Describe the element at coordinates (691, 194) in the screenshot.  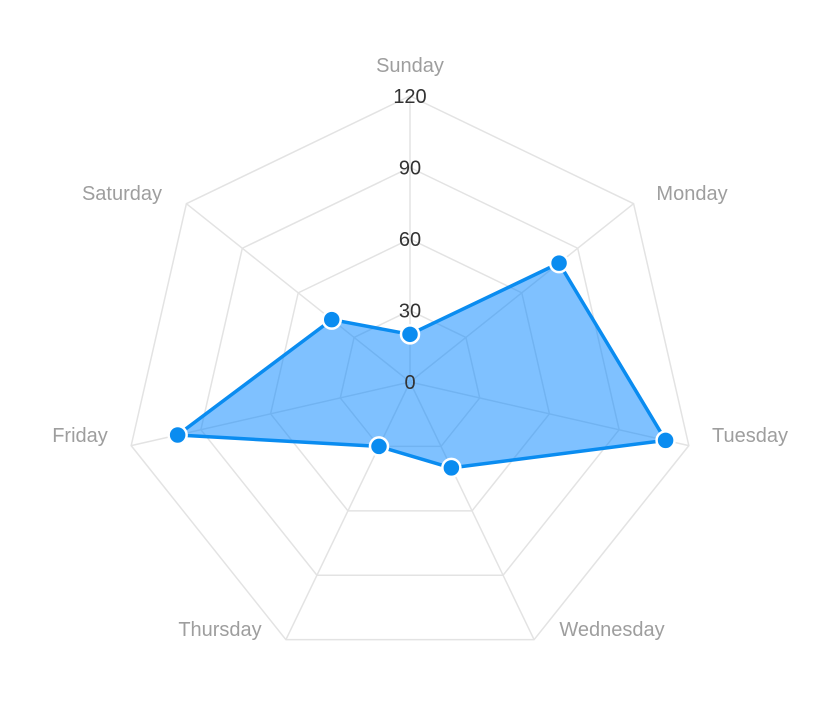
I see `category-label-monday: Monday` at that location.